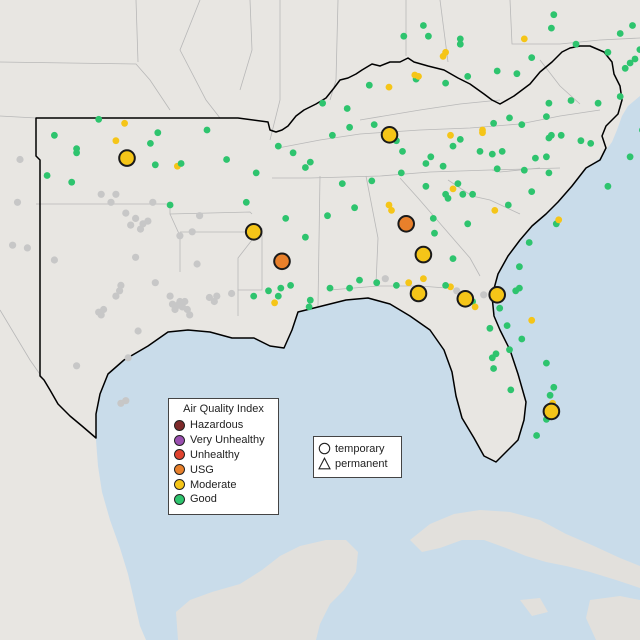 This screenshot has width=640, height=640. Describe the element at coordinates (282, 261) in the screenshot. I see `temporary-monitor-usg` at that location.